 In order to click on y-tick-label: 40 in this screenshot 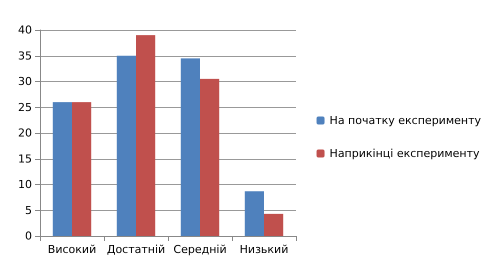, I will do `click(25, 30)`.